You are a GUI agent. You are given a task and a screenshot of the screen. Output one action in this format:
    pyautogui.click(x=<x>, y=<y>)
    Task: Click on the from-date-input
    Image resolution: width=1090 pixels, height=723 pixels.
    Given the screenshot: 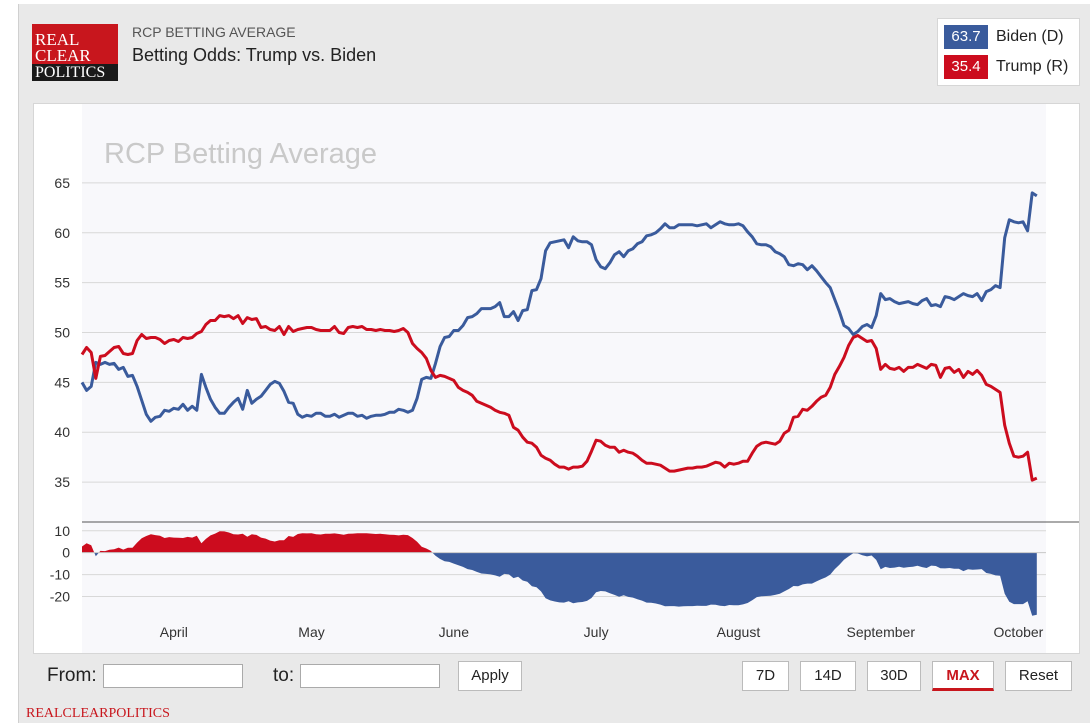 What is the action you would take?
    pyautogui.click(x=173, y=676)
    